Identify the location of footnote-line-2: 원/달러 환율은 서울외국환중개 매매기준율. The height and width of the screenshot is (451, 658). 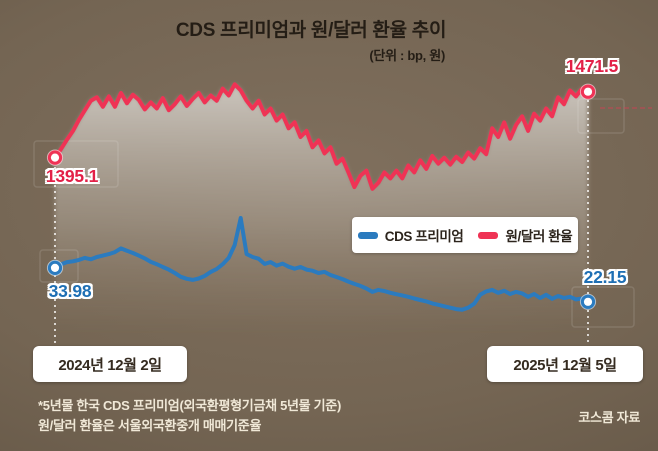
(150, 425).